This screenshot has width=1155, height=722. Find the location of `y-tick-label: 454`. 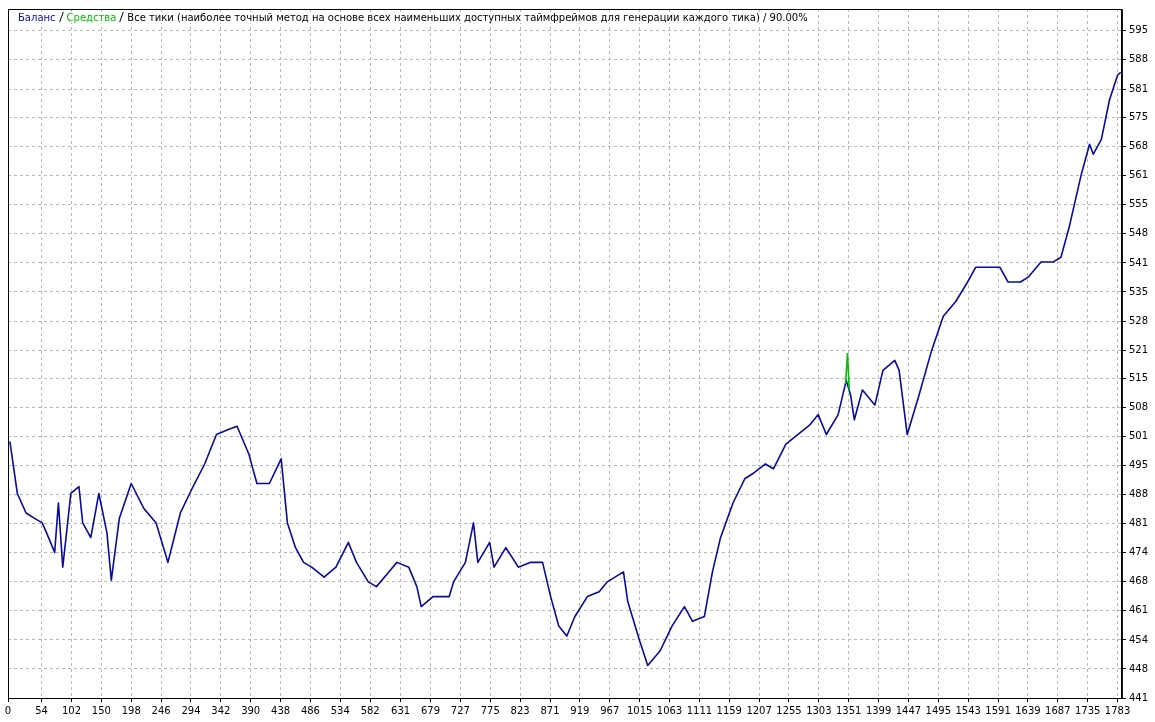

y-tick-label: 454 is located at coordinates (1138, 639).